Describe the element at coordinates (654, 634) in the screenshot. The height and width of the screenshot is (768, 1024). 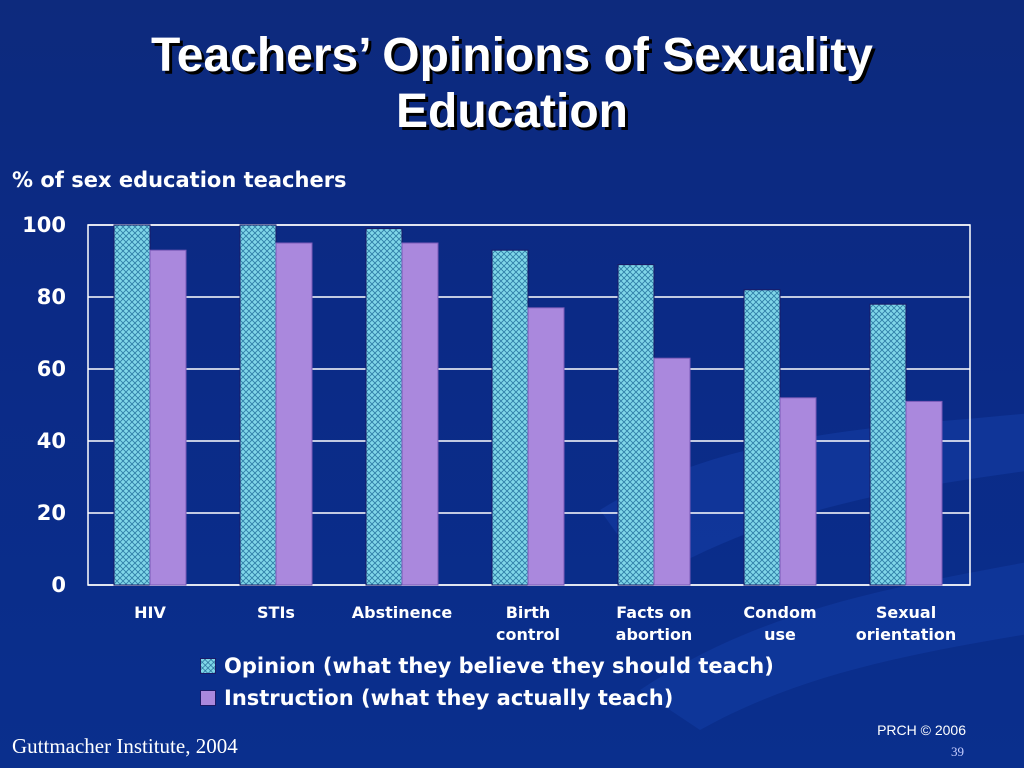
I see `x-tick-label: abortion` at that location.